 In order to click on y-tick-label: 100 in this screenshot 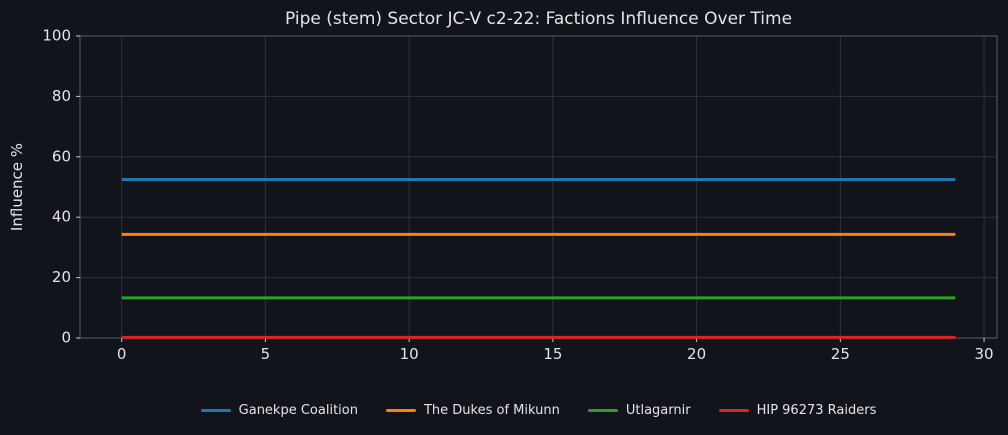, I will do `click(56, 36)`.